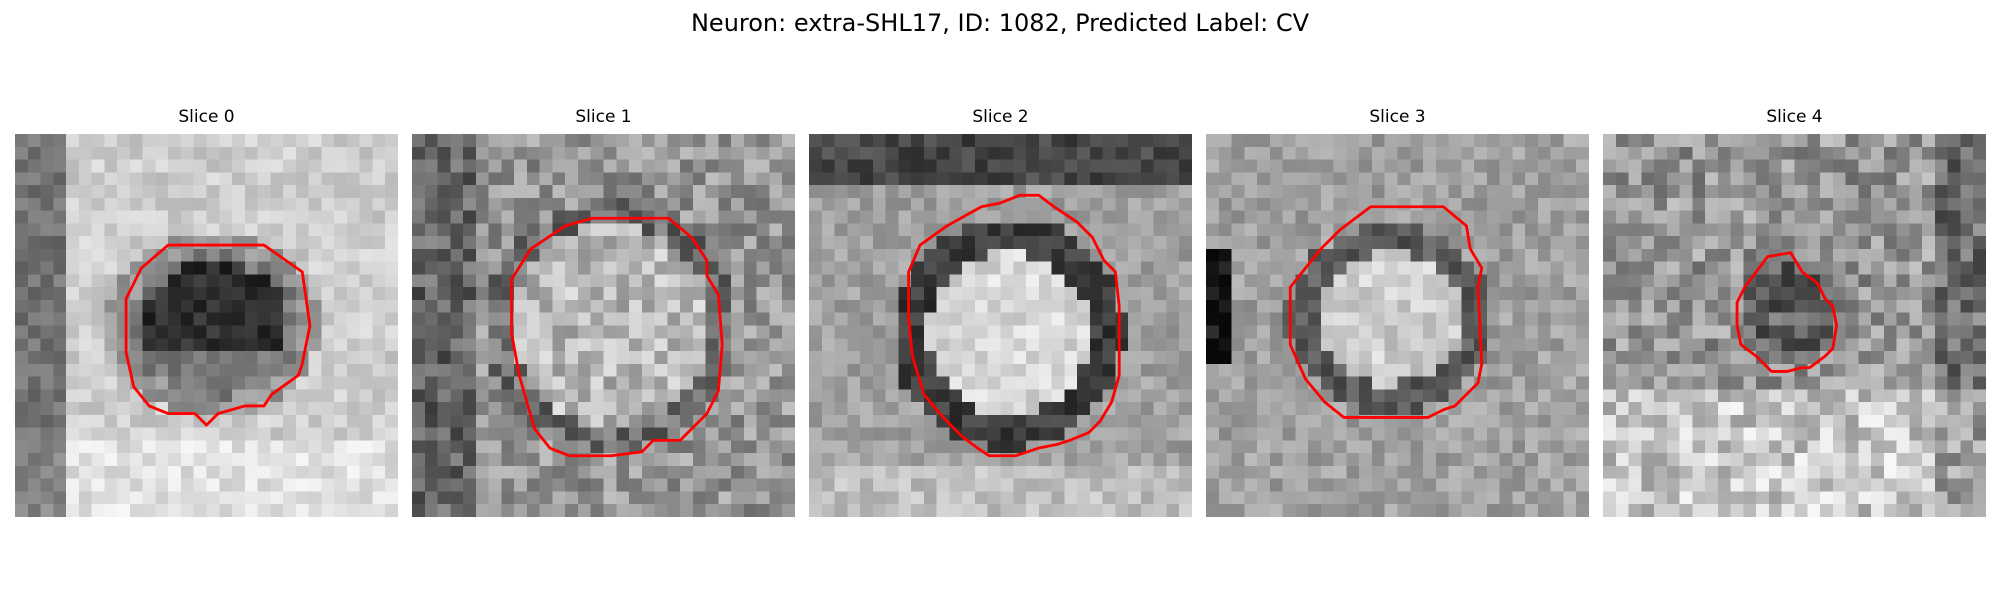 The image size is (2000, 600). What do you see at coordinates (1000, 117) in the screenshot?
I see `slice-title: Slice 2` at bounding box center [1000, 117].